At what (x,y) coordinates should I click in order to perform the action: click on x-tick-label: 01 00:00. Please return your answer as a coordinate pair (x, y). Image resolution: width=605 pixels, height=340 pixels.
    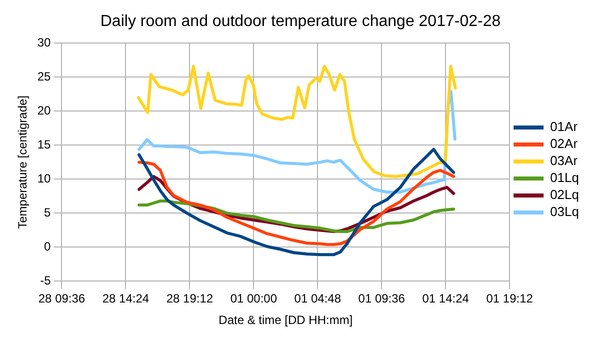
    Looking at the image, I should click on (254, 299).